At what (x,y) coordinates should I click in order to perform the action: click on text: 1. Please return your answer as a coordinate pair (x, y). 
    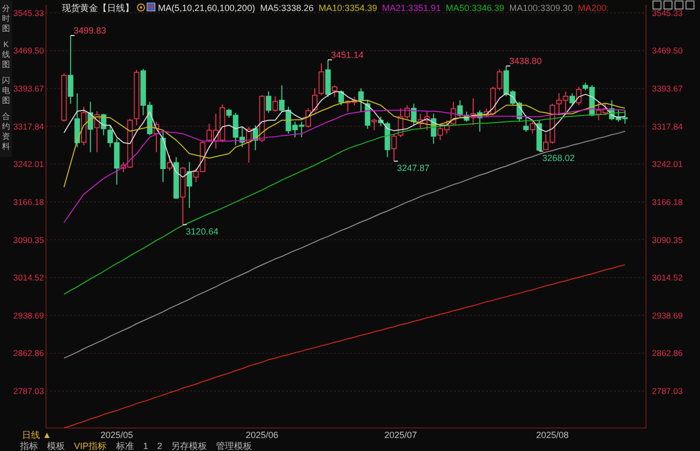
    Looking at the image, I should click on (145, 446).